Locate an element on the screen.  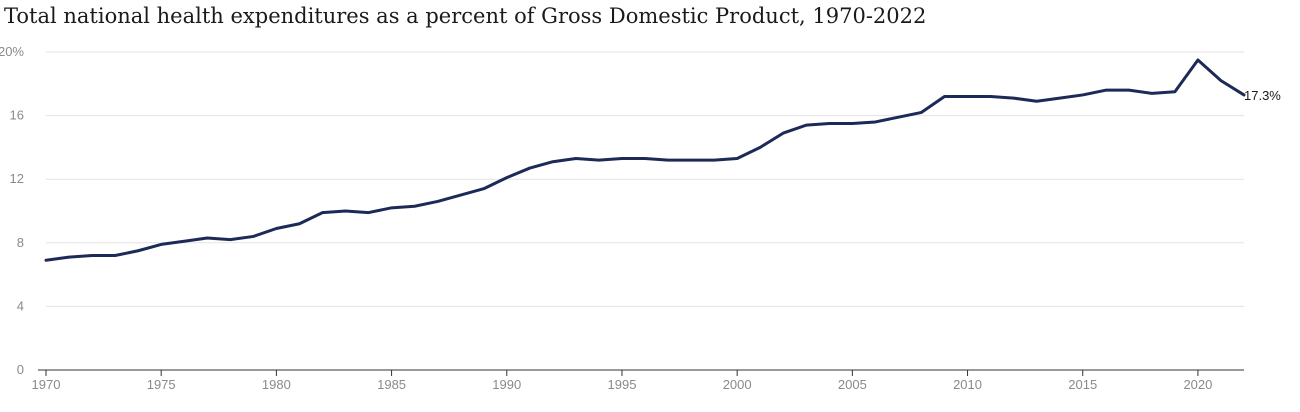
y-tick-label-8: 8 is located at coordinates (20, 242).